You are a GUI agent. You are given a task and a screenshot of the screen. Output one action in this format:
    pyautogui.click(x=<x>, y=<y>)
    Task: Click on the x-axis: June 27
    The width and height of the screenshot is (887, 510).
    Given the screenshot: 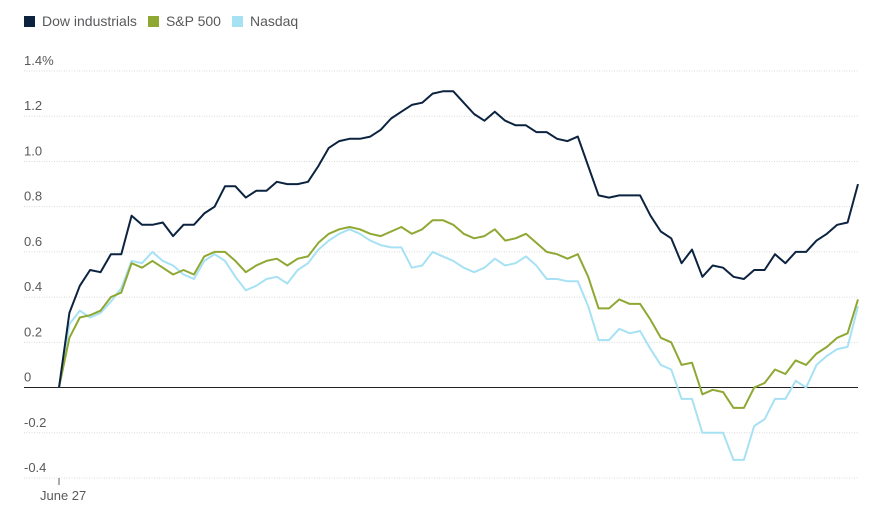 What is the action you would take?
    pyautogui.click(x=63, y=490)
    